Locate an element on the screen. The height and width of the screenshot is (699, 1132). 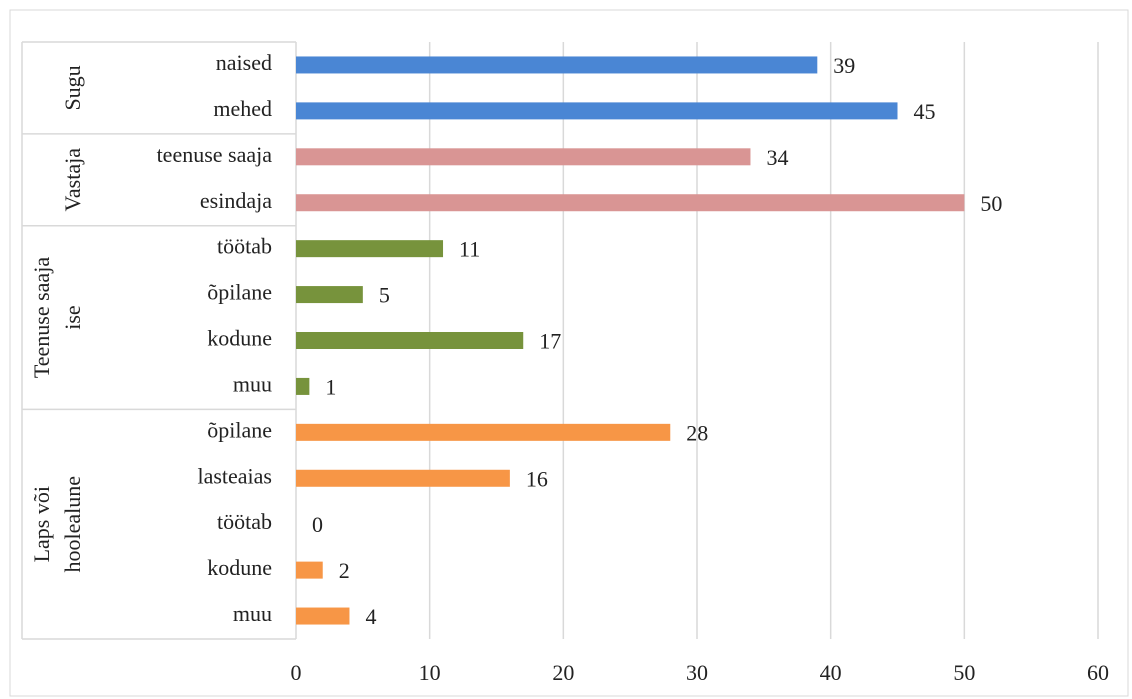
data-label: 2 is located at coordinates (344, 570).